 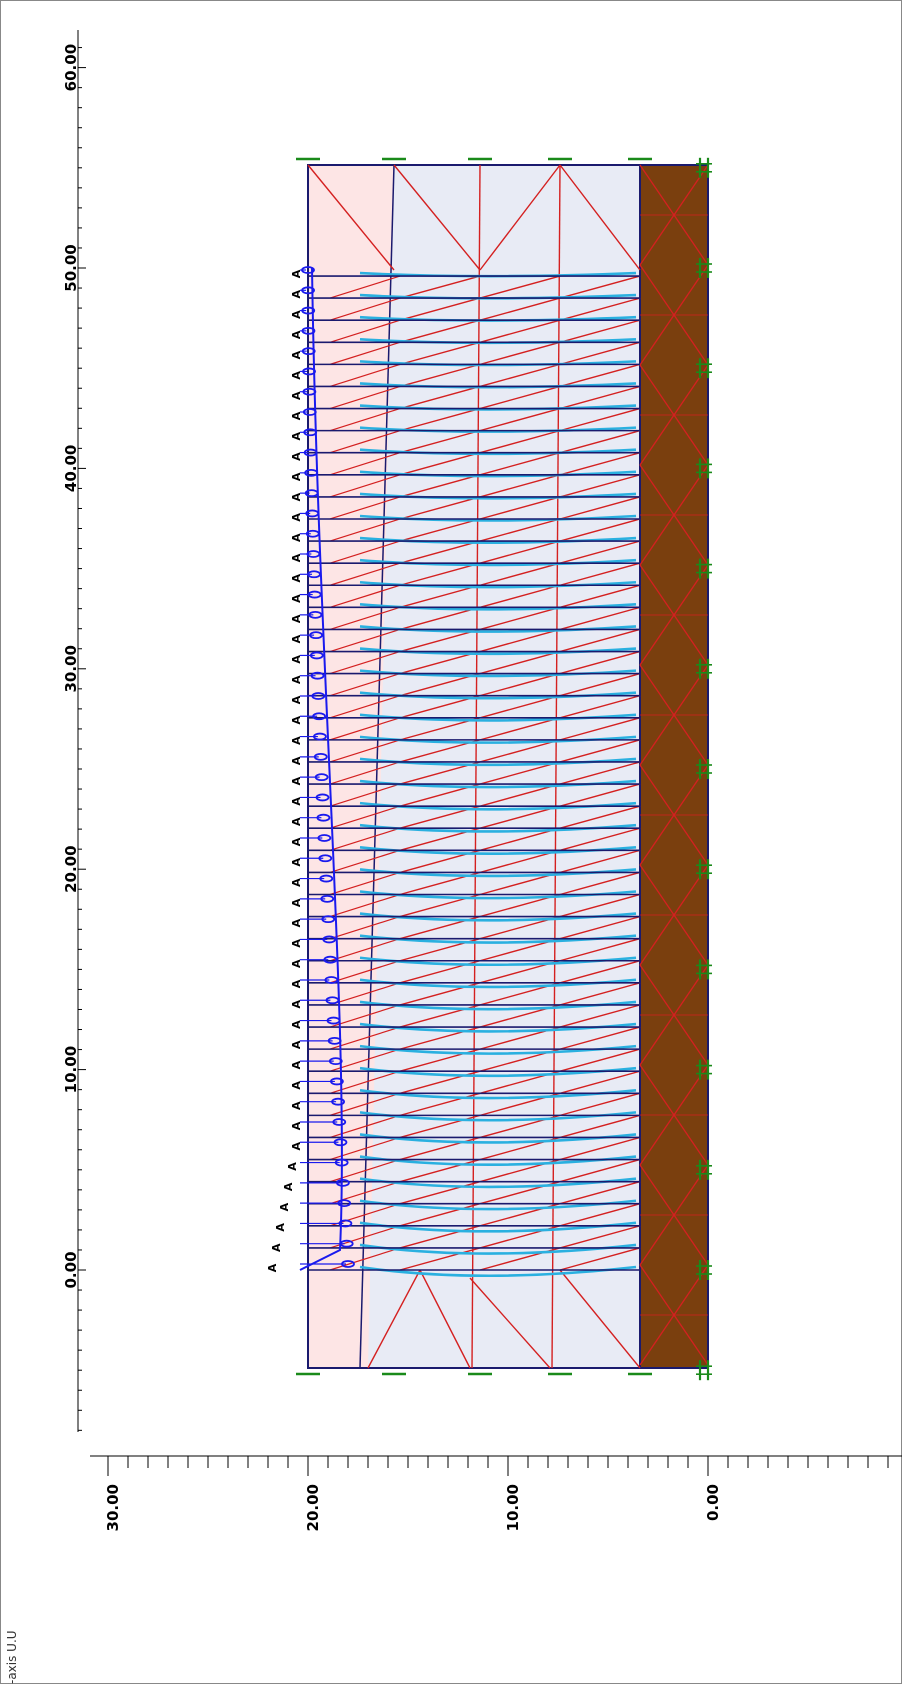 What do you see at coordinates (71, 668) in the screenshot?
I see `left-axis-tick-label: 30.00` at bounding box center [71, 668].